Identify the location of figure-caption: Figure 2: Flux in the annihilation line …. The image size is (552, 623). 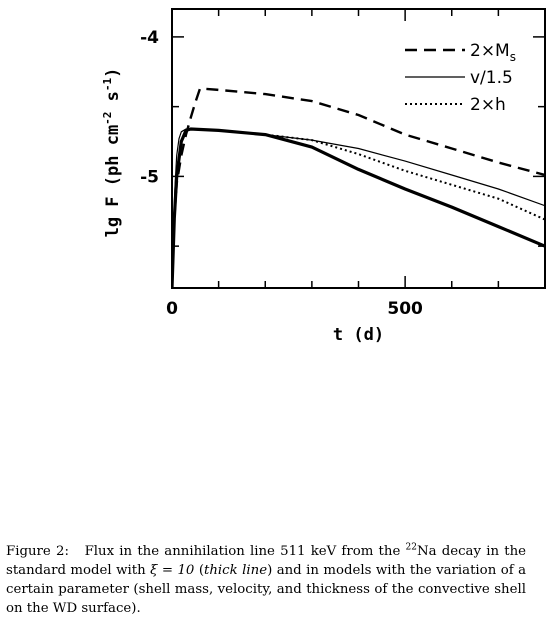
(266, 580).